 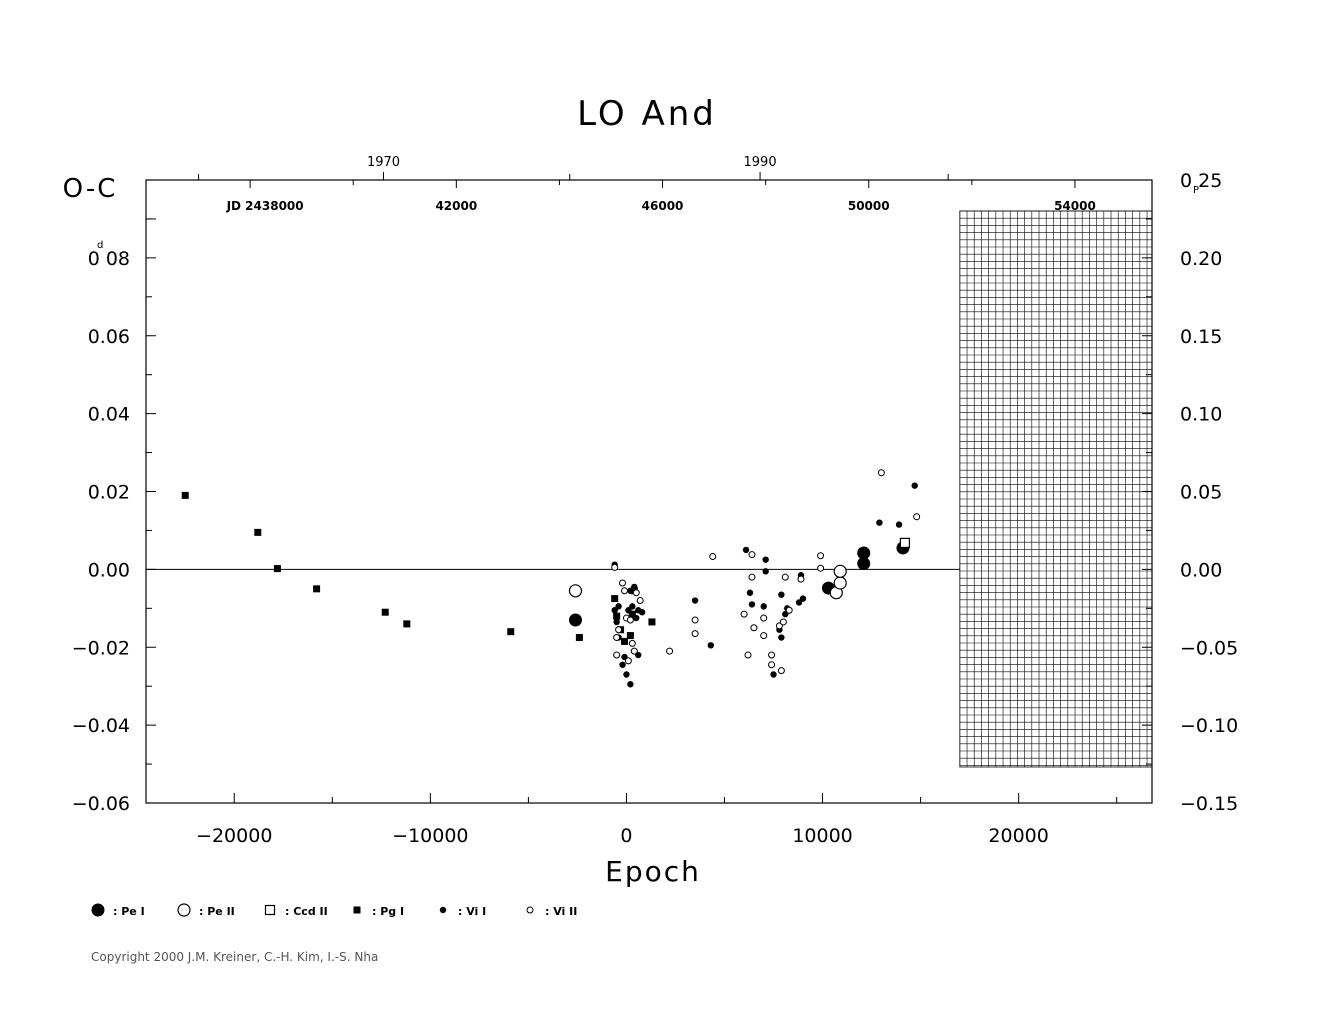 What do you see at coordinates (109, 259) in the screenshot?
I see `y-tick-label: 0 08` at bounding box center [109, 259].